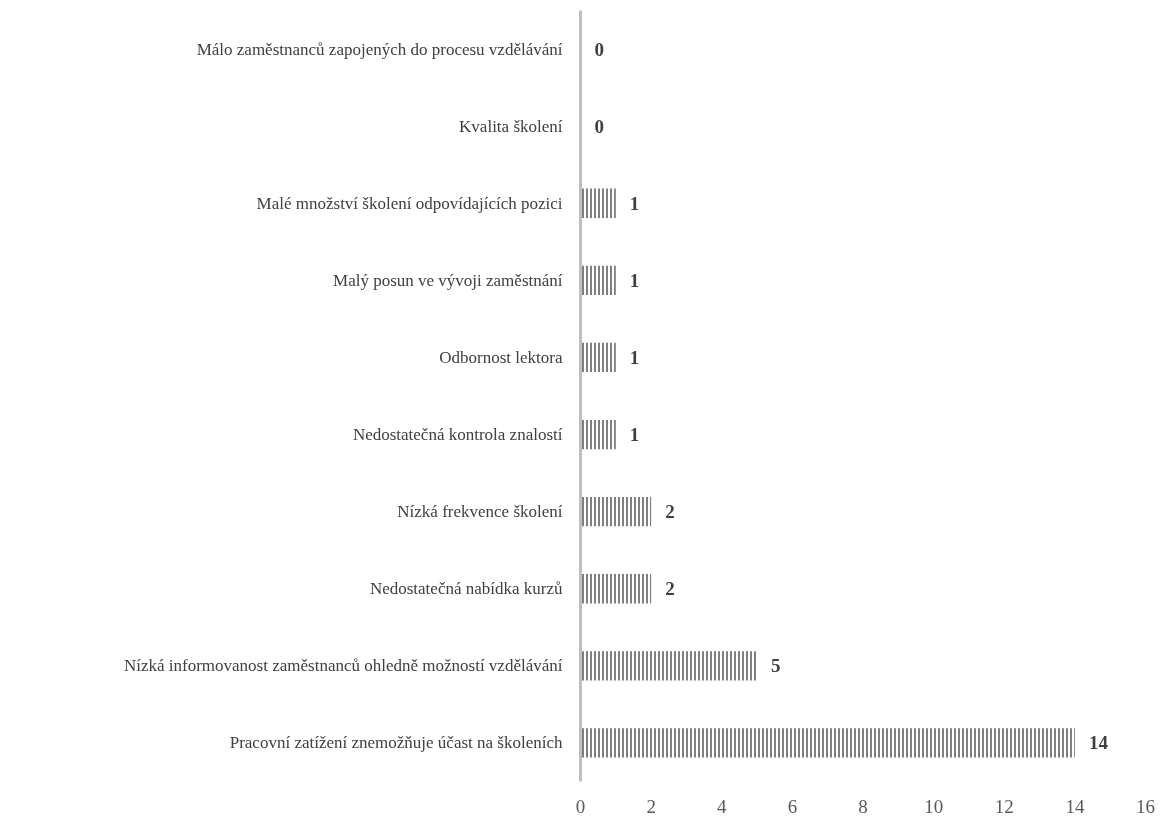  What do you see at coordinates (343, 666) in the screenshot?
I see `y-tick-label: Nízká informovanost zaměstnanců ohledně možností vzdělávání` at bounding box center [343, 666].